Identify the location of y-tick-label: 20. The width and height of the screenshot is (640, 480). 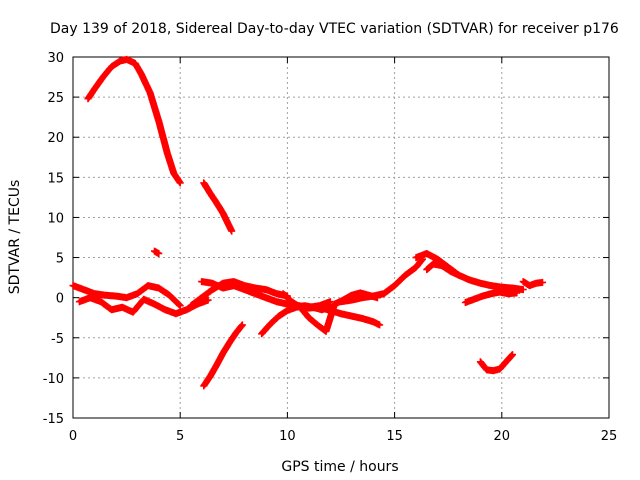
(55, 138).